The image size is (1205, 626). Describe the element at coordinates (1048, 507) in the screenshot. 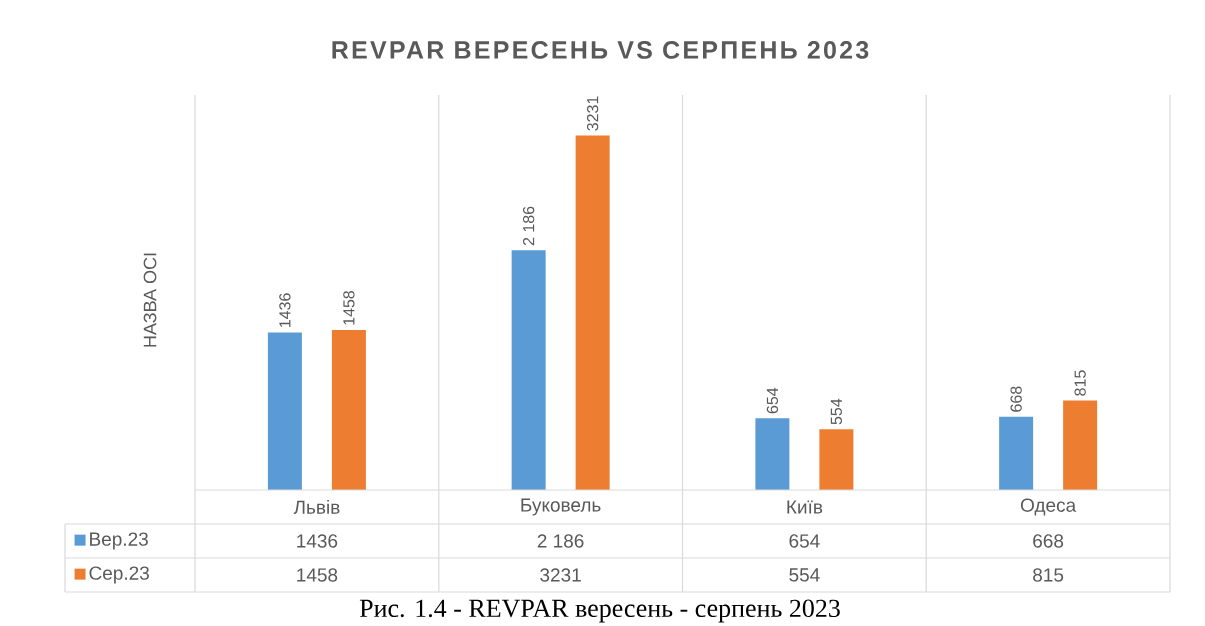

I see `x-tick-label: Одеса` at that location.